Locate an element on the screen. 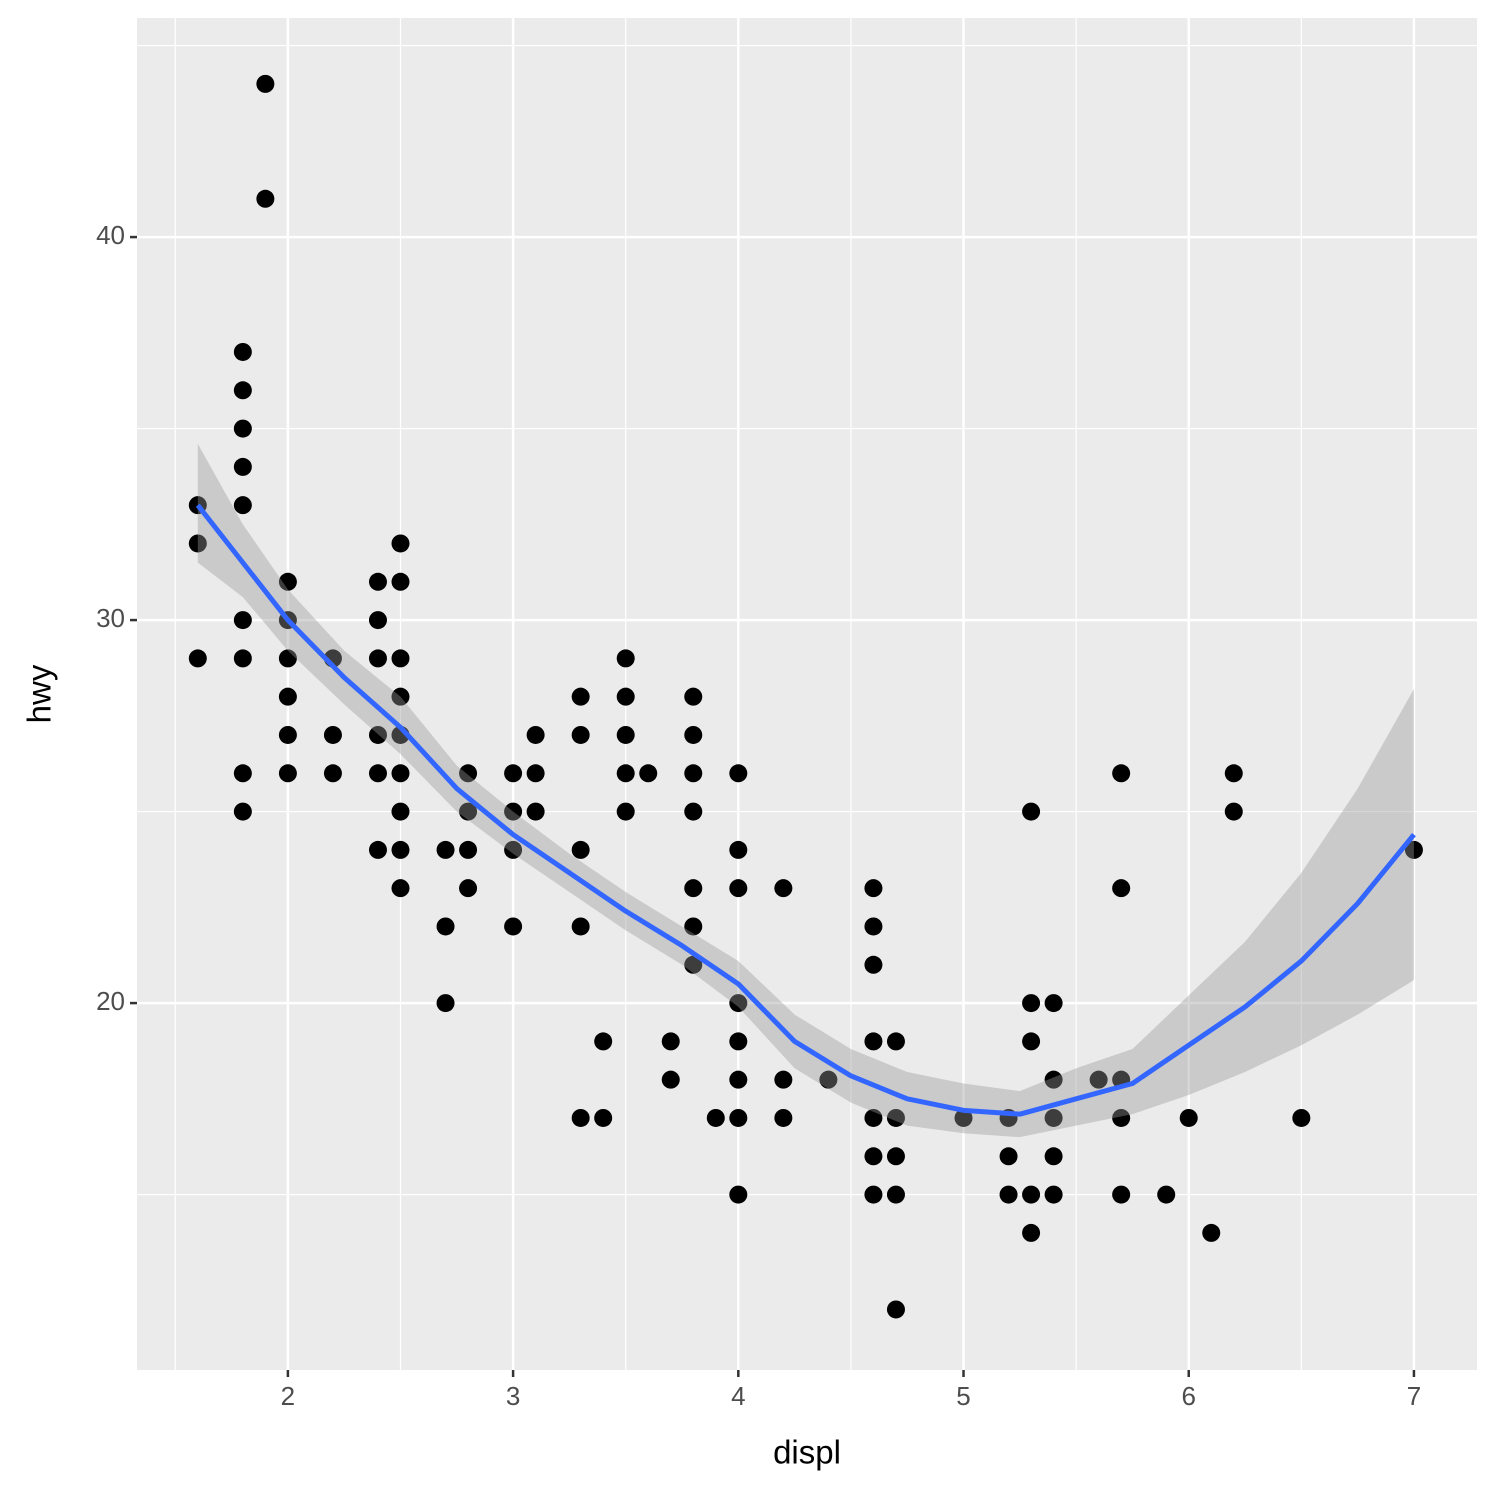 The image size is (1500, 1505). y-axis-title: hwy is located at coordinates (39, 693).